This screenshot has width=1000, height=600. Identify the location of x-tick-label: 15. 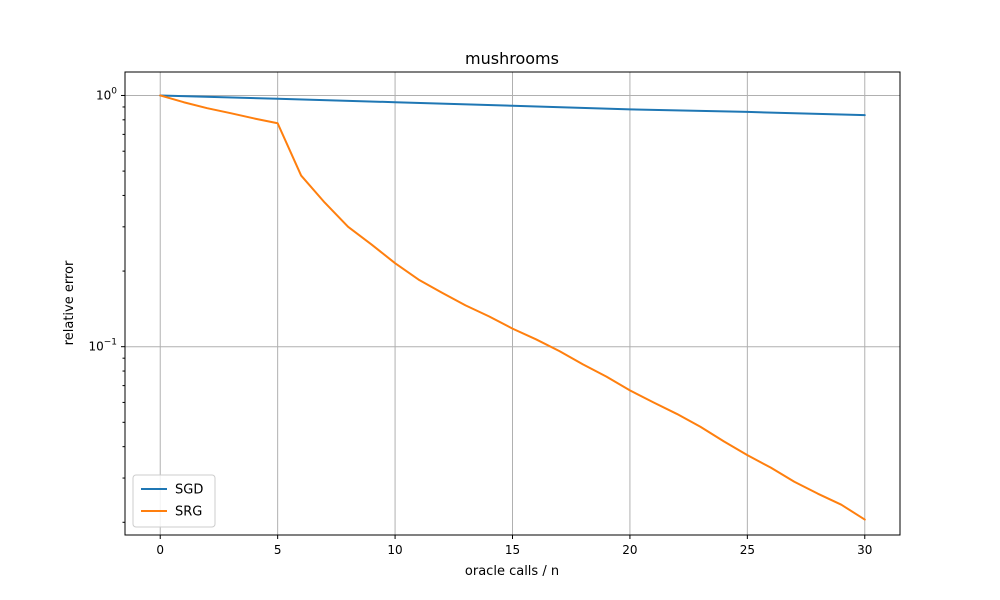
(512, 550).